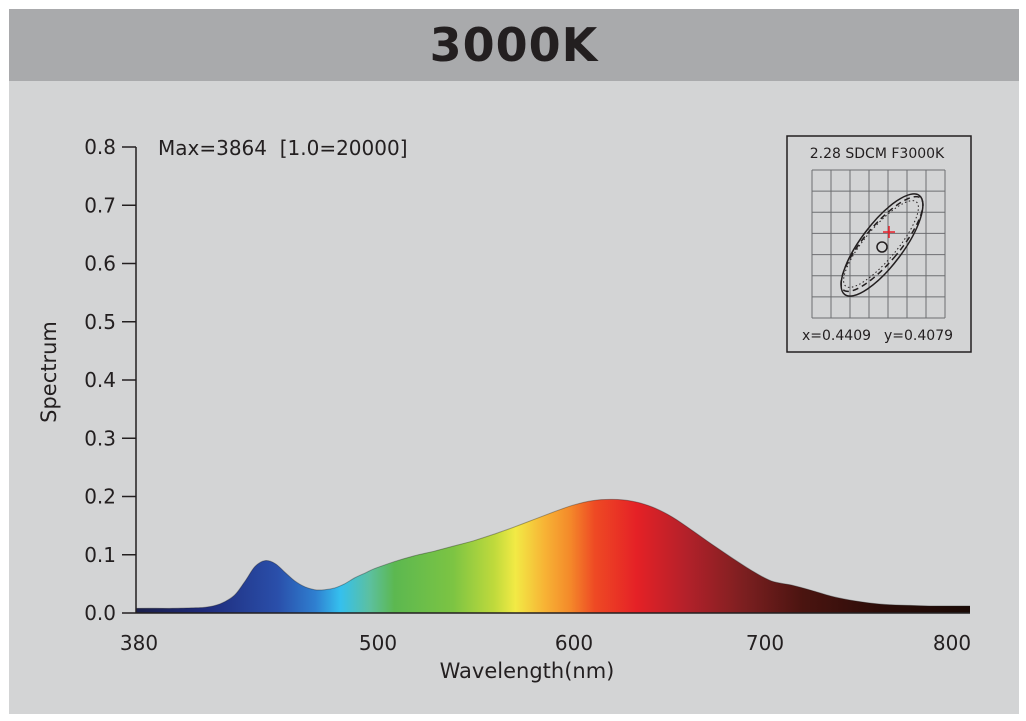 The height and width of the screenshot is (721, 1026). Describe the element at coordinates (100, 555) in the screenshot. I see `y-tick-label: 0.1` at that location.